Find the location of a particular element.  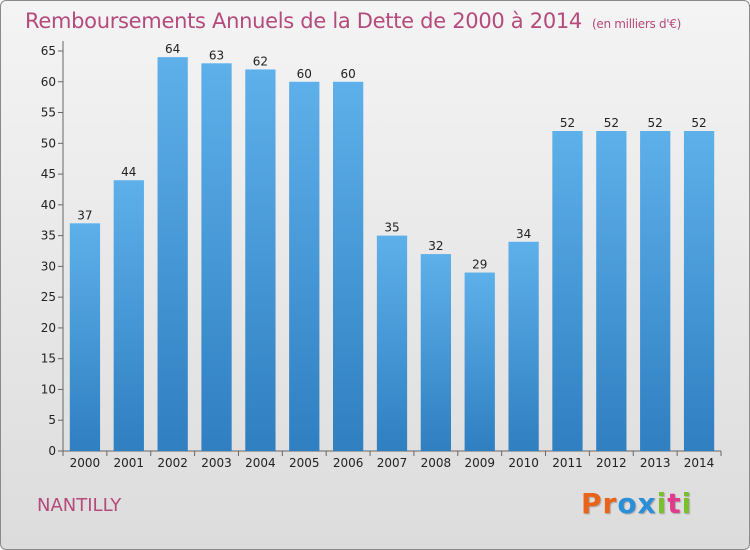

y-tick-label: 55 is located at coordinates (48, 113).